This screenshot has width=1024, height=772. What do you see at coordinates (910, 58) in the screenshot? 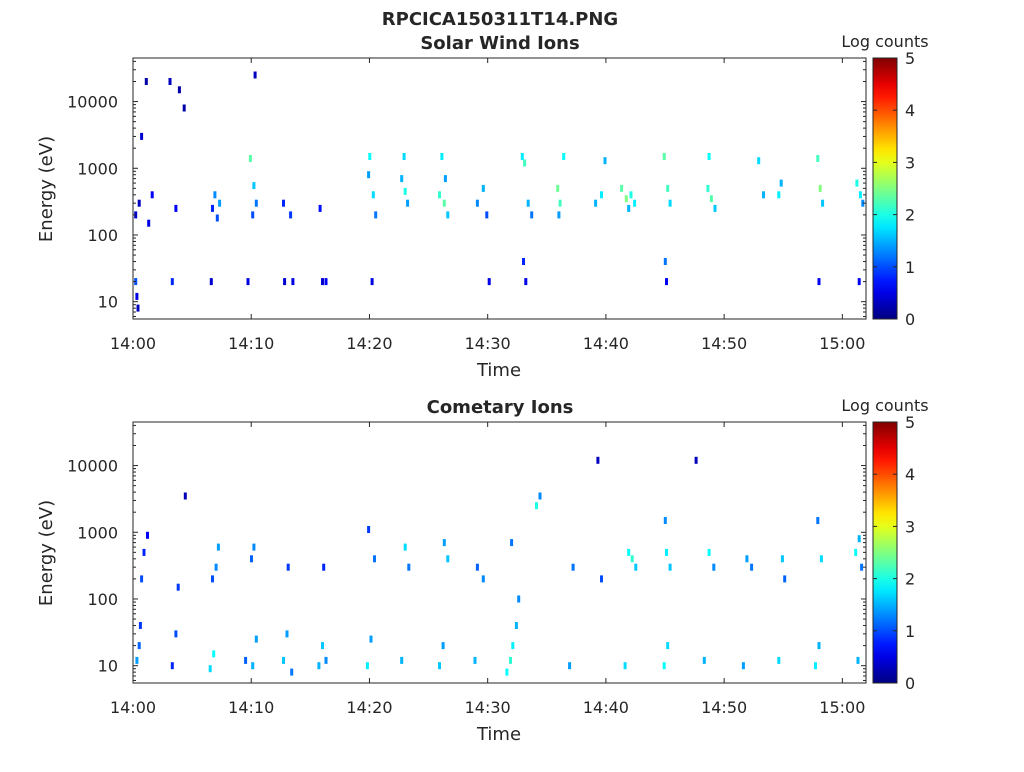
I see `colorbar-tick-label: 5` at bounding box center [910, 58].